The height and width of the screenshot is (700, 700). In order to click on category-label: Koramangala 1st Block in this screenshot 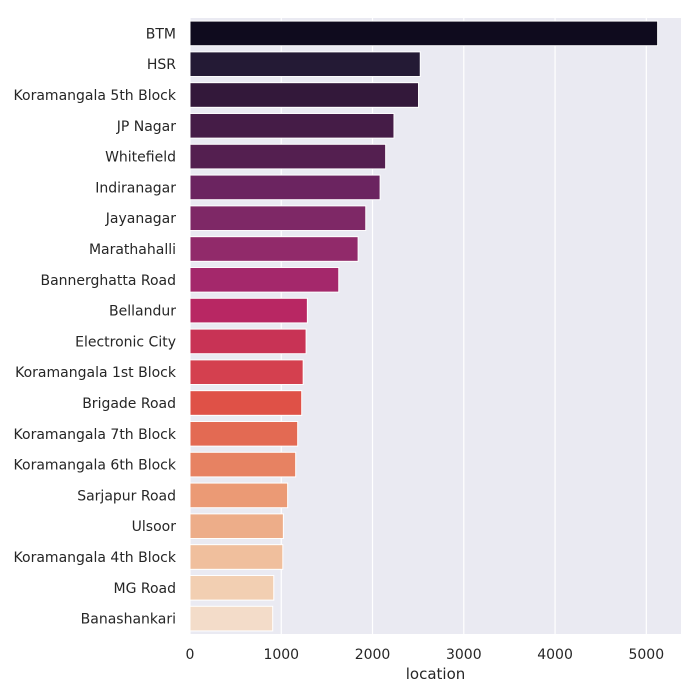, I will do `click(96, 373)`.